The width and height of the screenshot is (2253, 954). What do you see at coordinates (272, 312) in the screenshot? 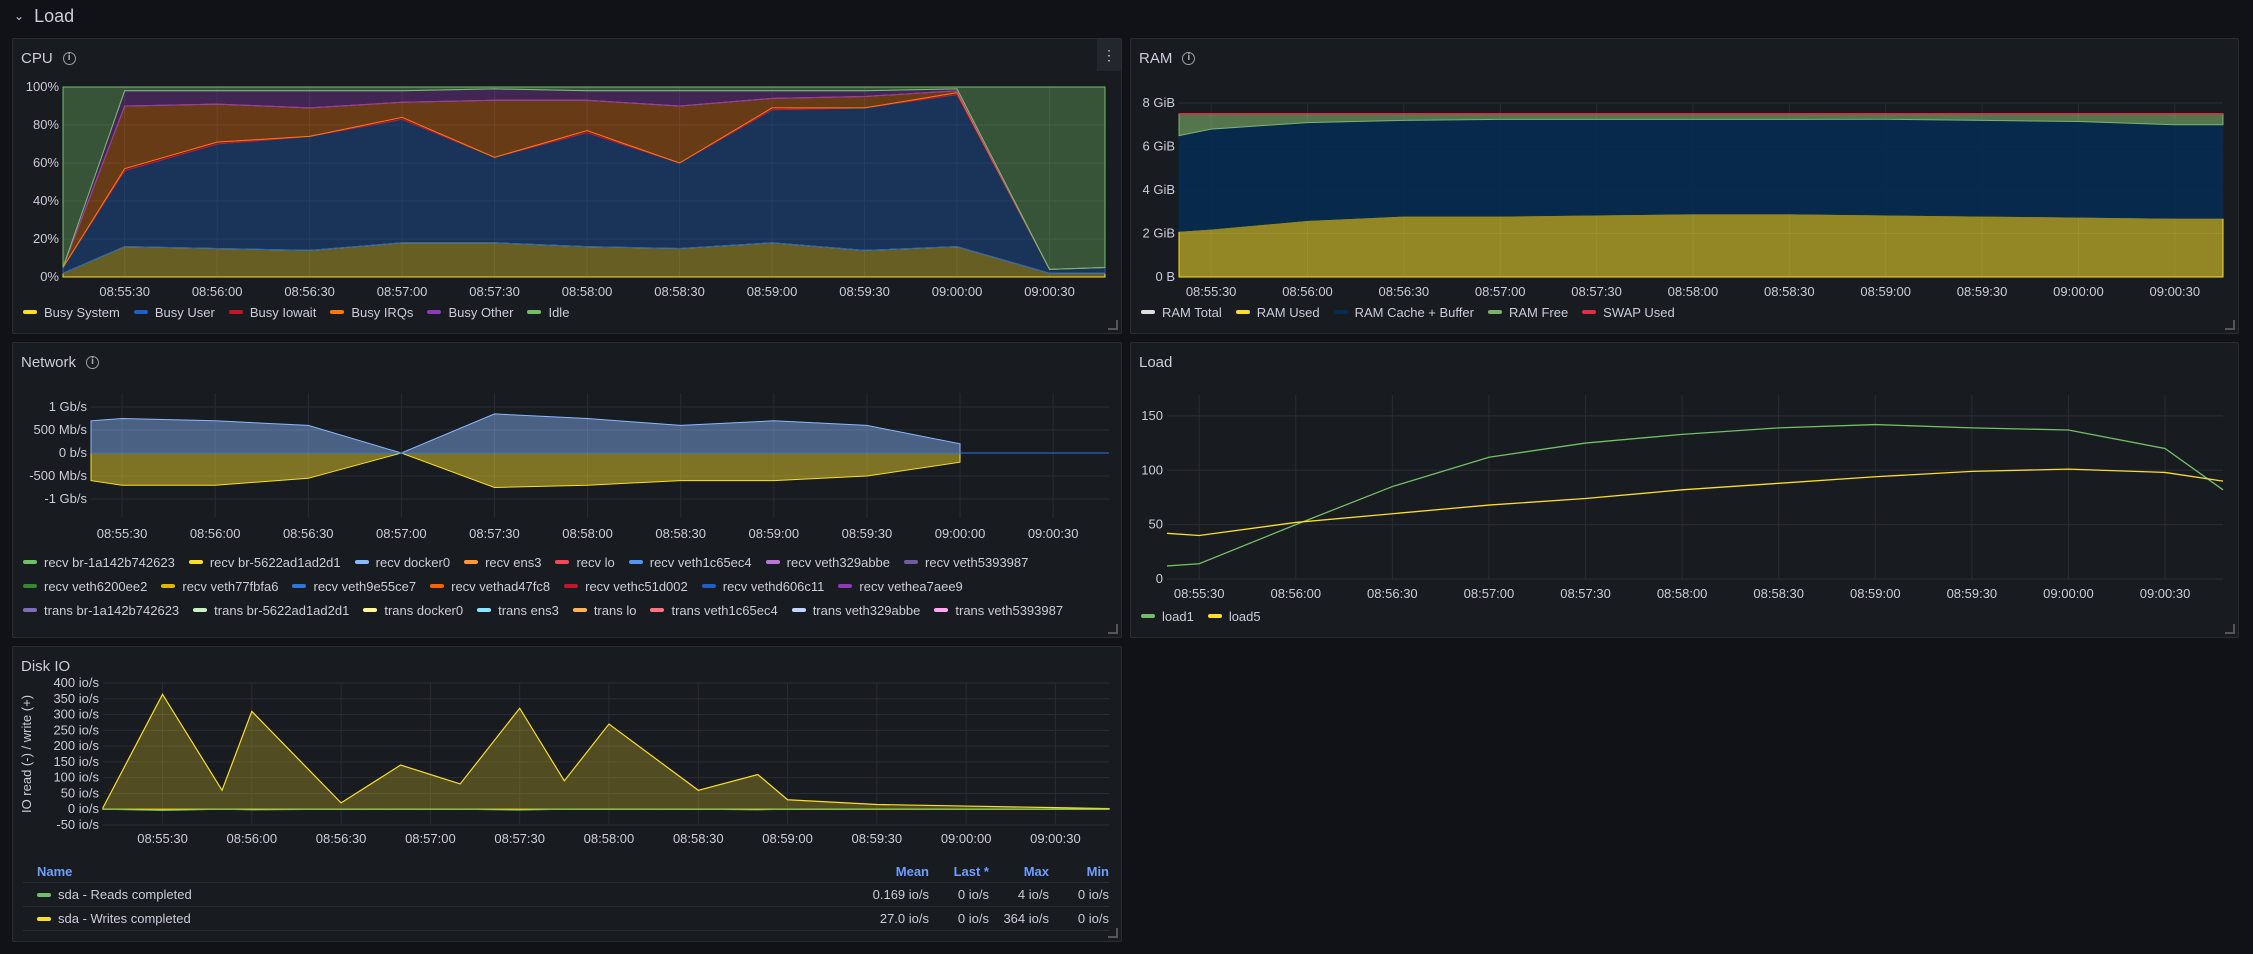
I see `legend-item: Busy Iowait` at bounding box center [272, 312].